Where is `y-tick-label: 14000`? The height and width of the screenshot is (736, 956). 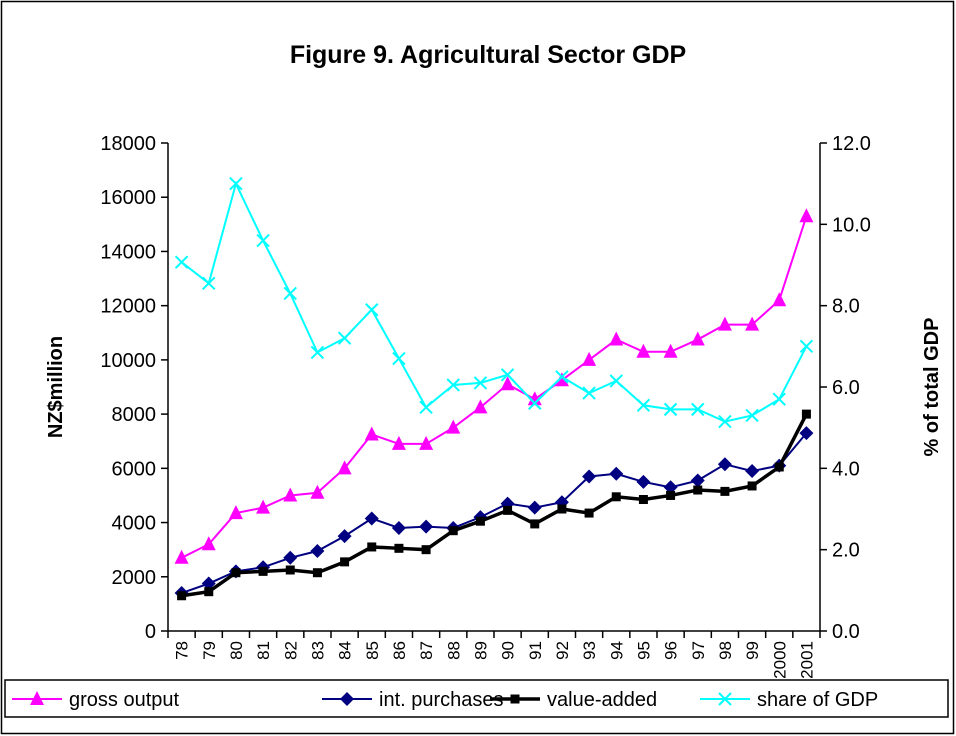 y-tick-label: 14000 is located at coordinates (128, 252).